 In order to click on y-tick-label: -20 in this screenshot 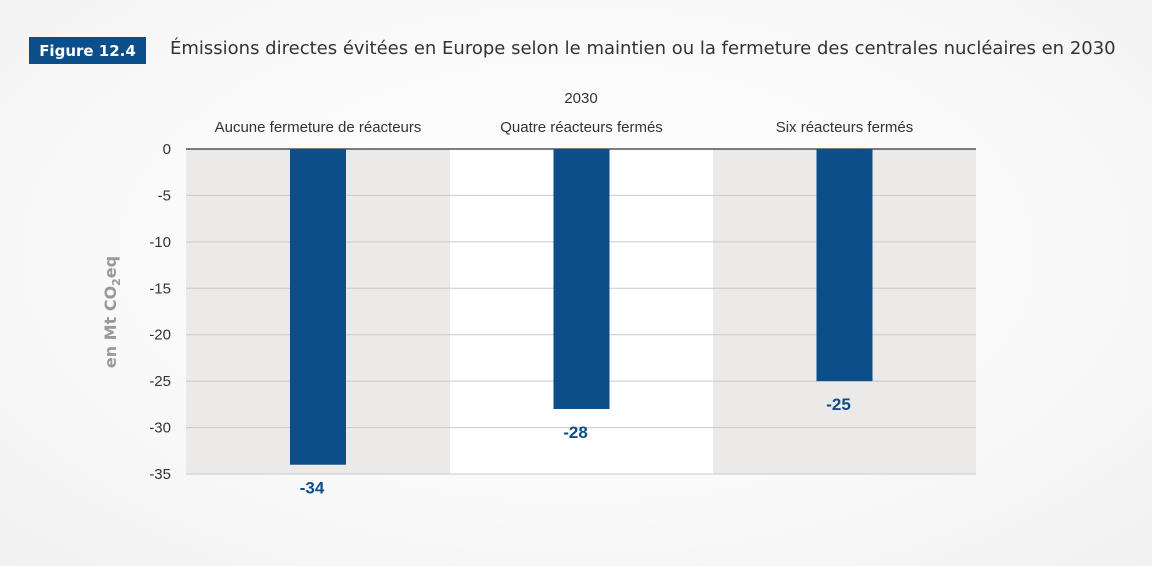, I will do `click(160, 335)`.